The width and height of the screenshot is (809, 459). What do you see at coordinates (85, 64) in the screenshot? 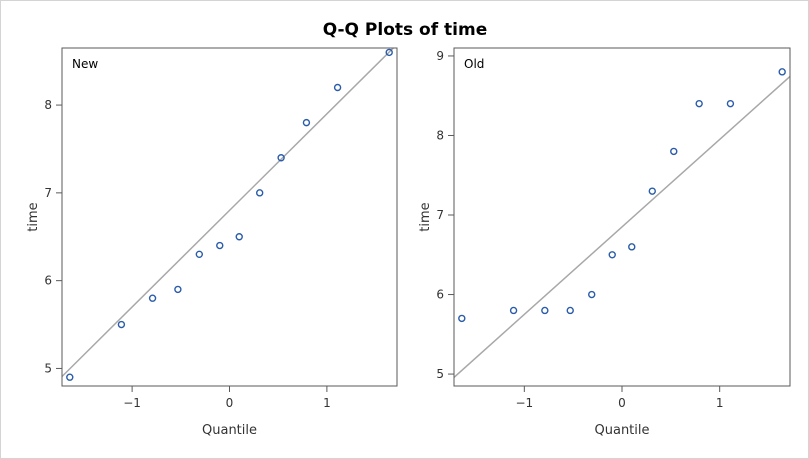
I see `panel-label: New` at bounding box center [85, 64].